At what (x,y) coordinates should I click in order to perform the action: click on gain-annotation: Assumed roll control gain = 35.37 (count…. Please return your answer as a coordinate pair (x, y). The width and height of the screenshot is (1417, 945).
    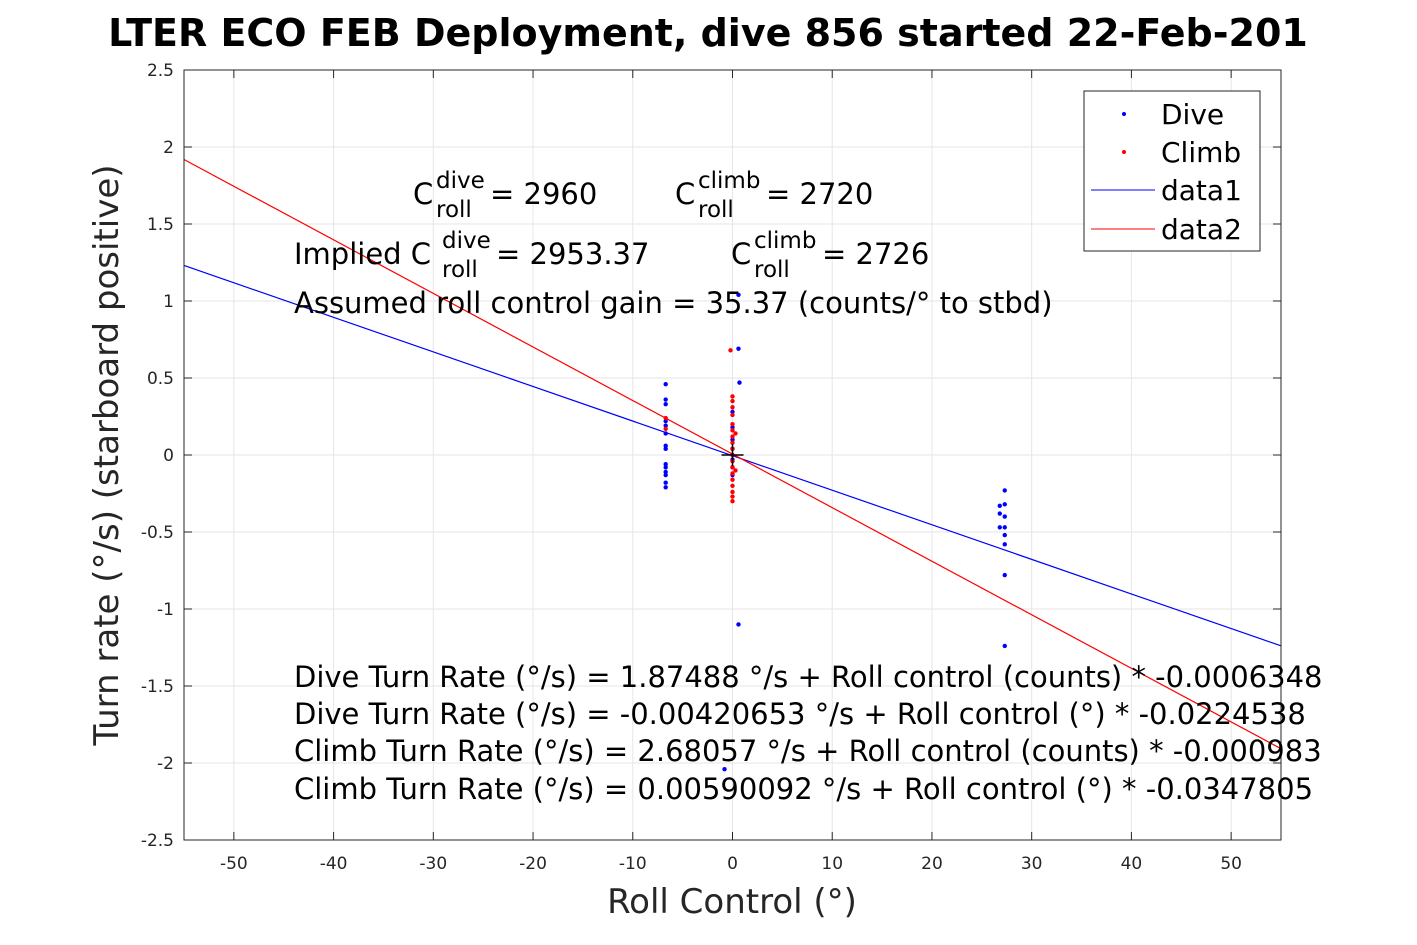
    Looking at the image, I should click on (673, 303).